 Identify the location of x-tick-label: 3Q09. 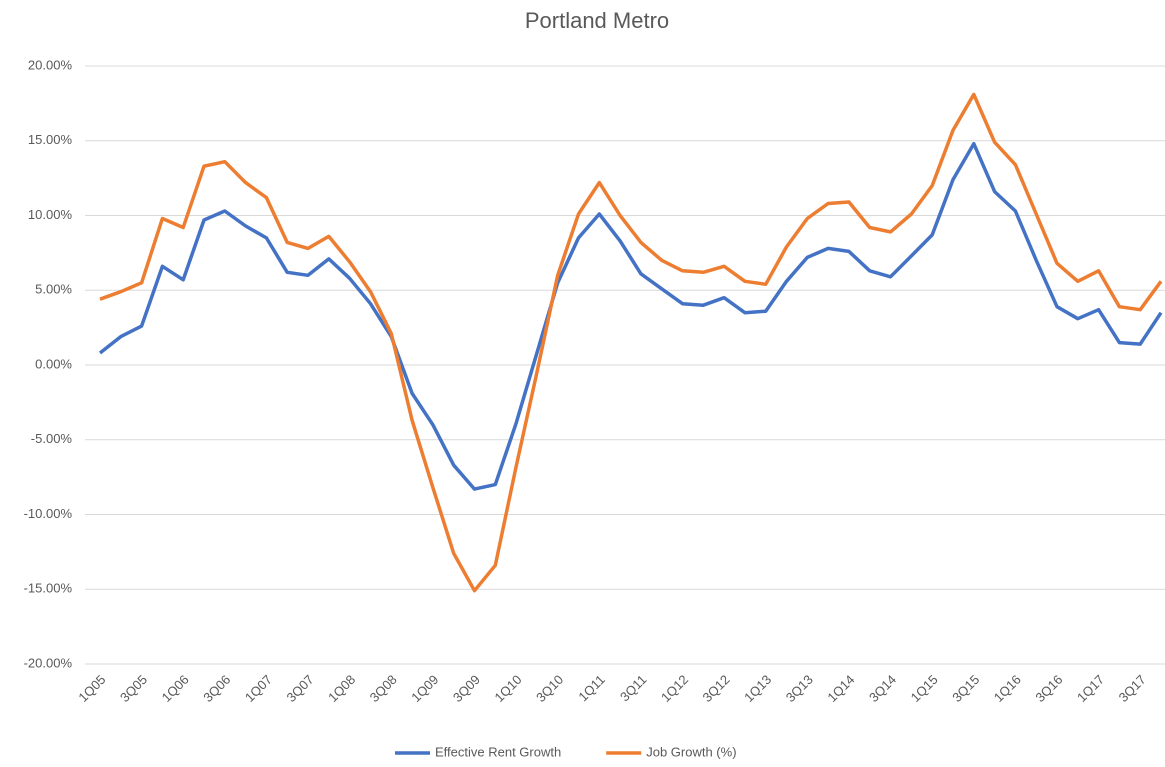
(466, 688).